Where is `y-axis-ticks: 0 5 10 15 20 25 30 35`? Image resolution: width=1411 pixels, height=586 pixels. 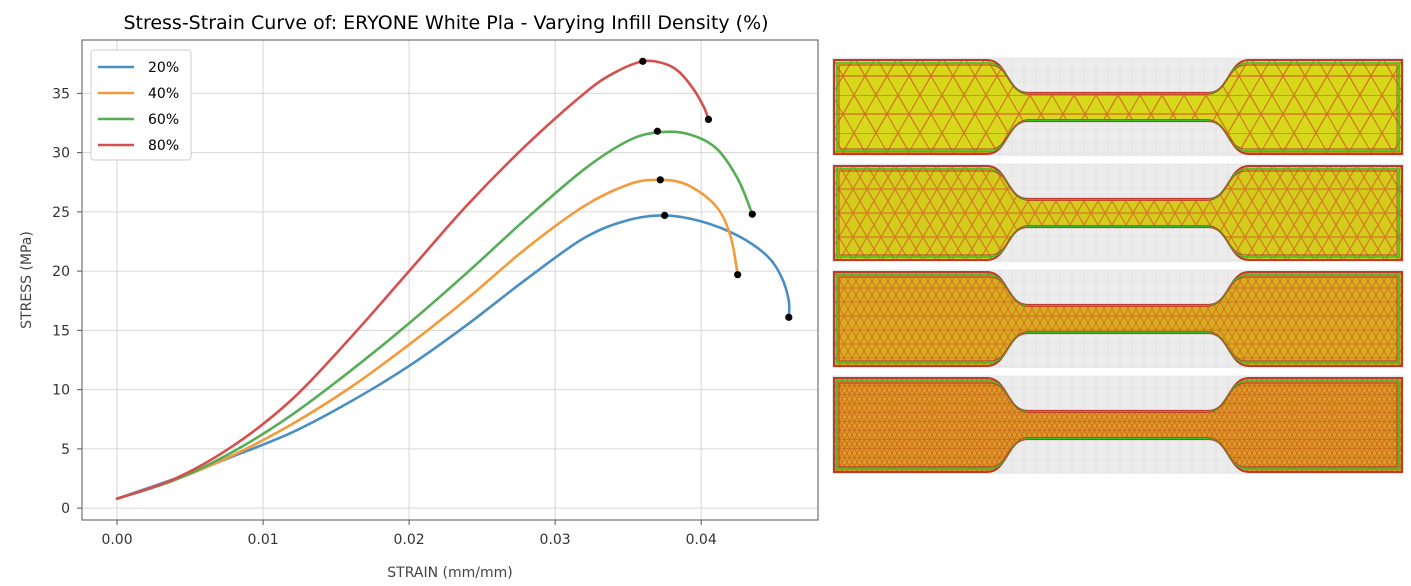 y-axis-ticks: 0 5 10 15 20 25 30 35 is located at coordinates (67, 301).